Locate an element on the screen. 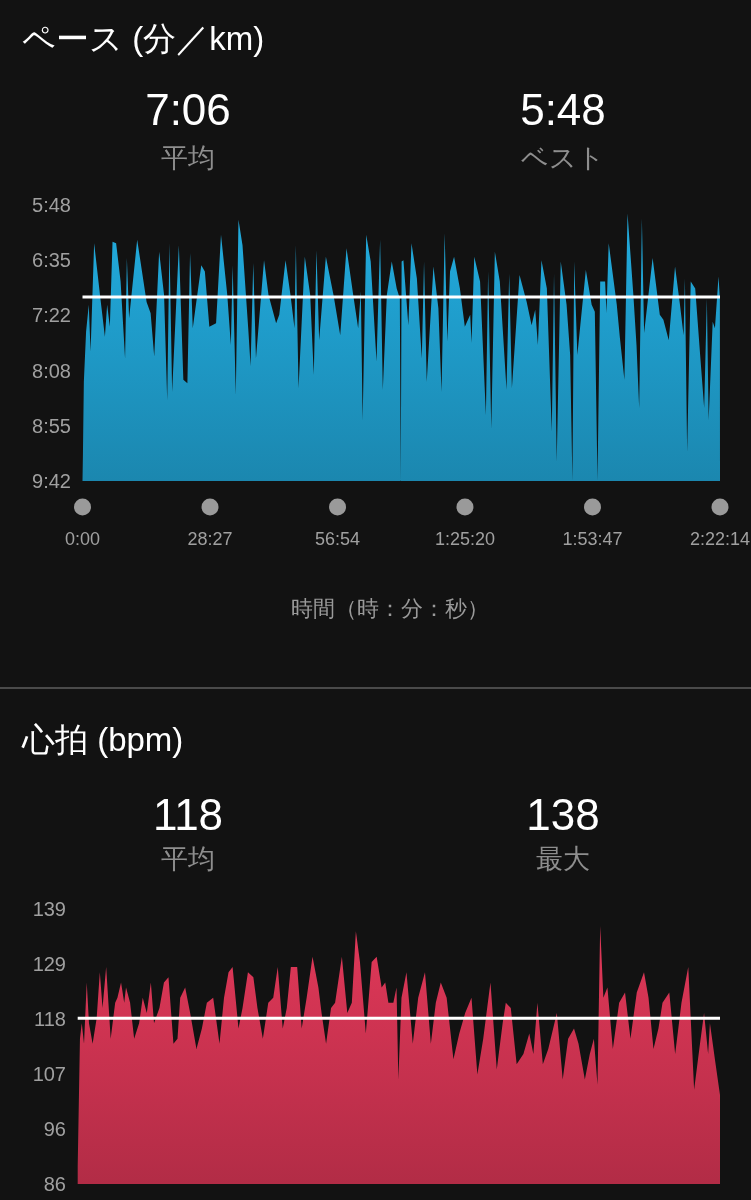 This screenshot has height=1200, width=751. title: ペース (分／km) is located at coordinates (143, 38).